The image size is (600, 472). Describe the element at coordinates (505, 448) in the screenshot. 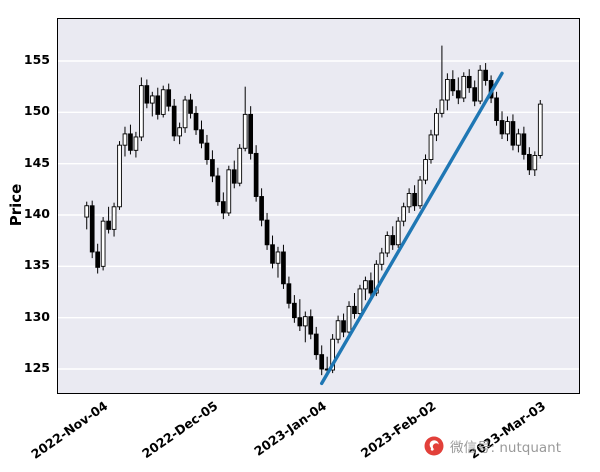

I see `watermark-text: 微信号: nutquant` at that location.